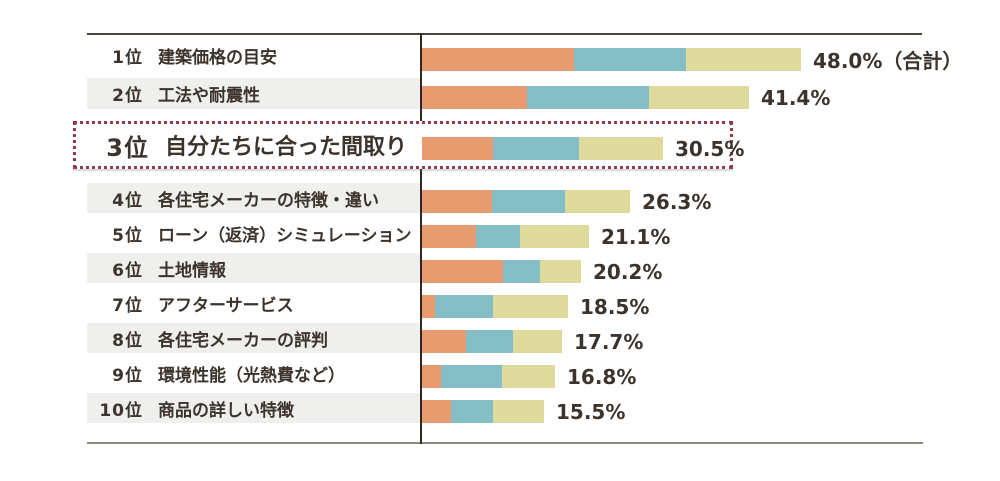 The height and width of the screenshot is (481, 1000). I want to click on rank-row-8: 8位 各住宅メーカーの評判, so click(253, 338).